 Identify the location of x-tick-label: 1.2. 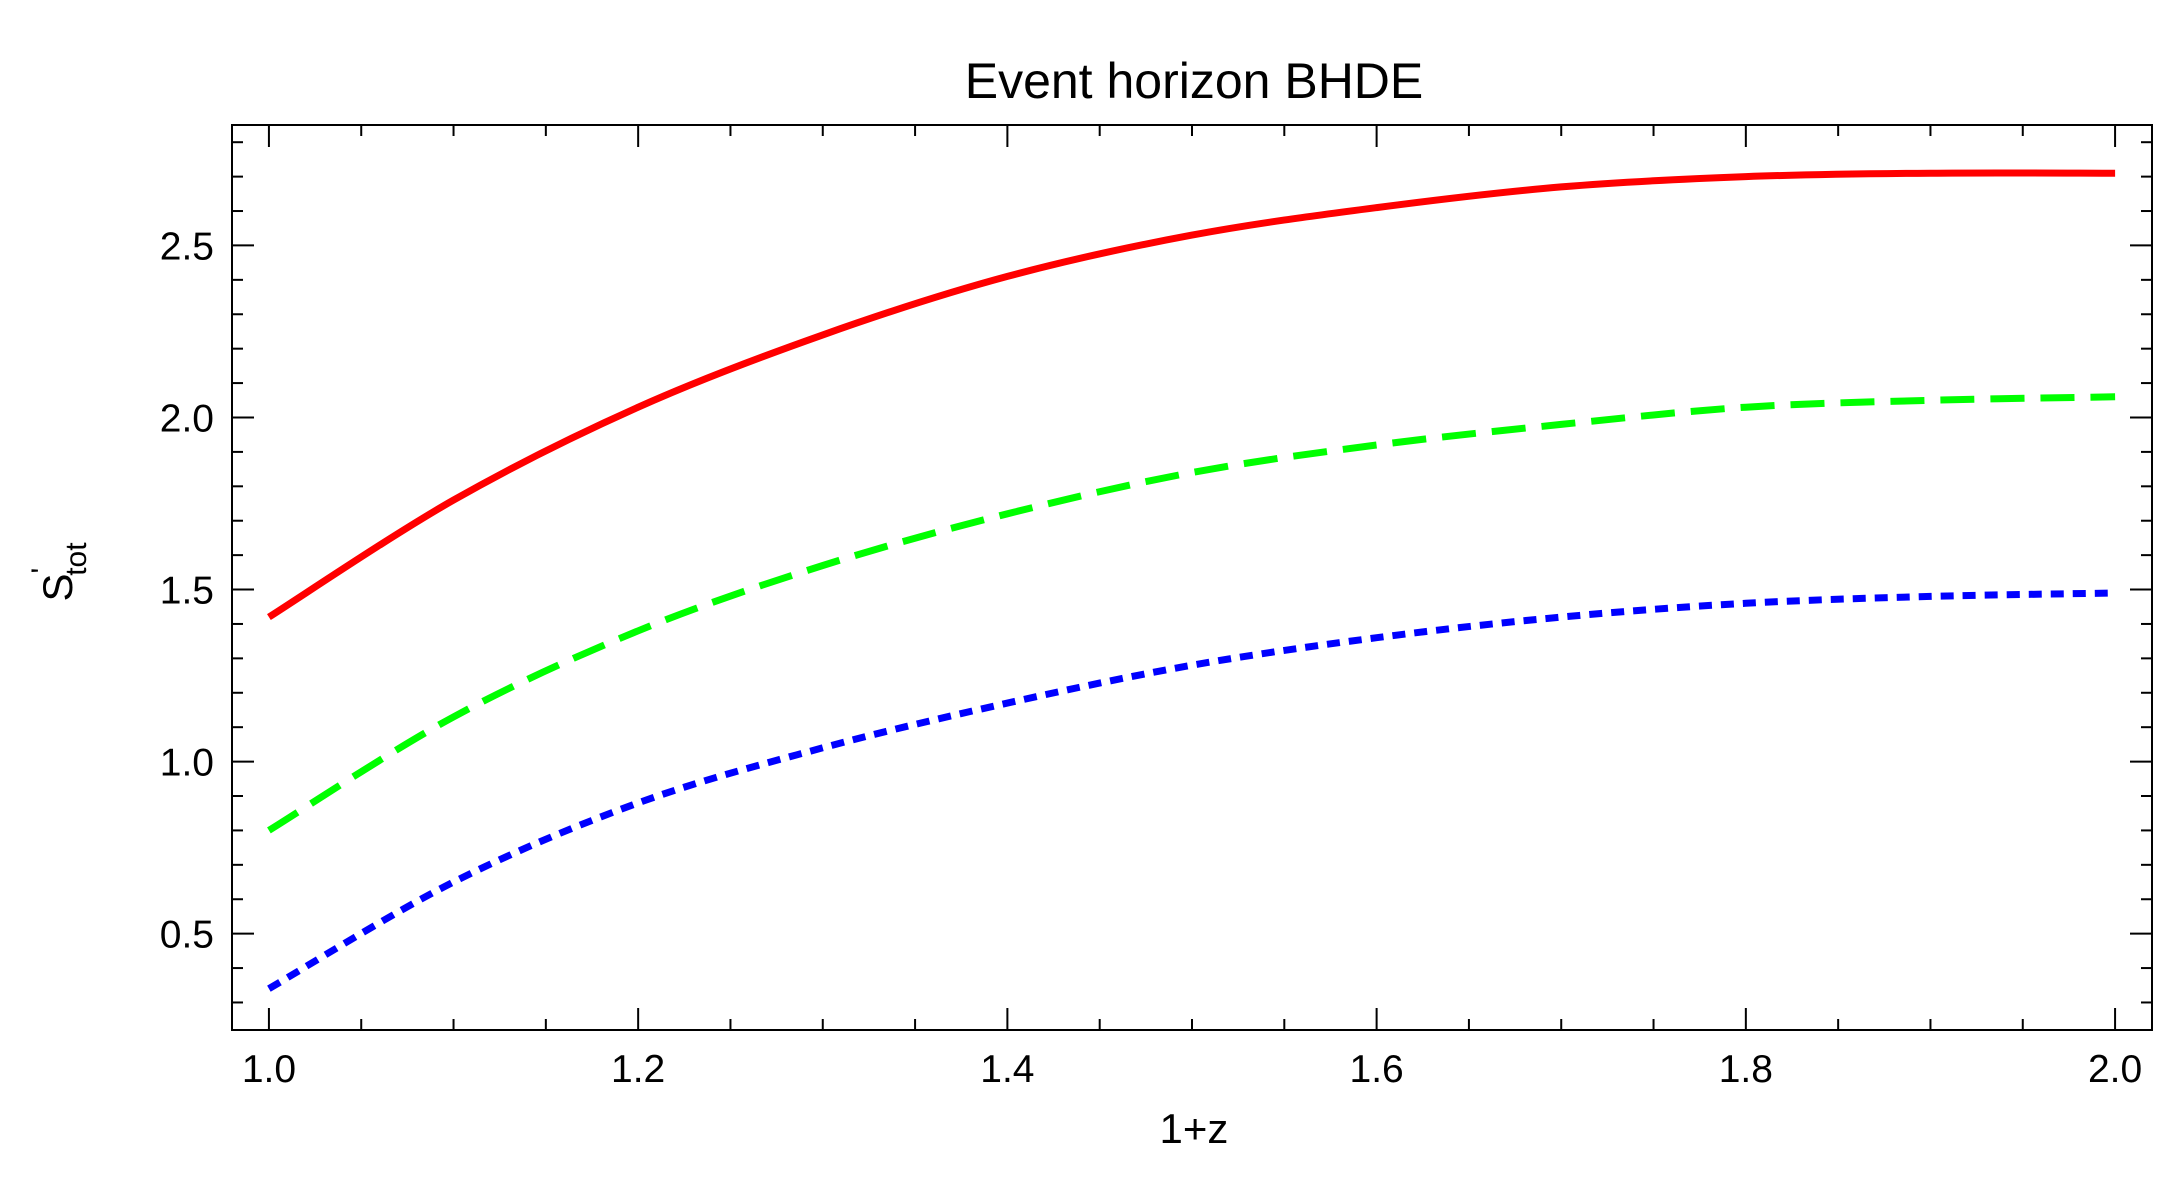
(638, 1069).